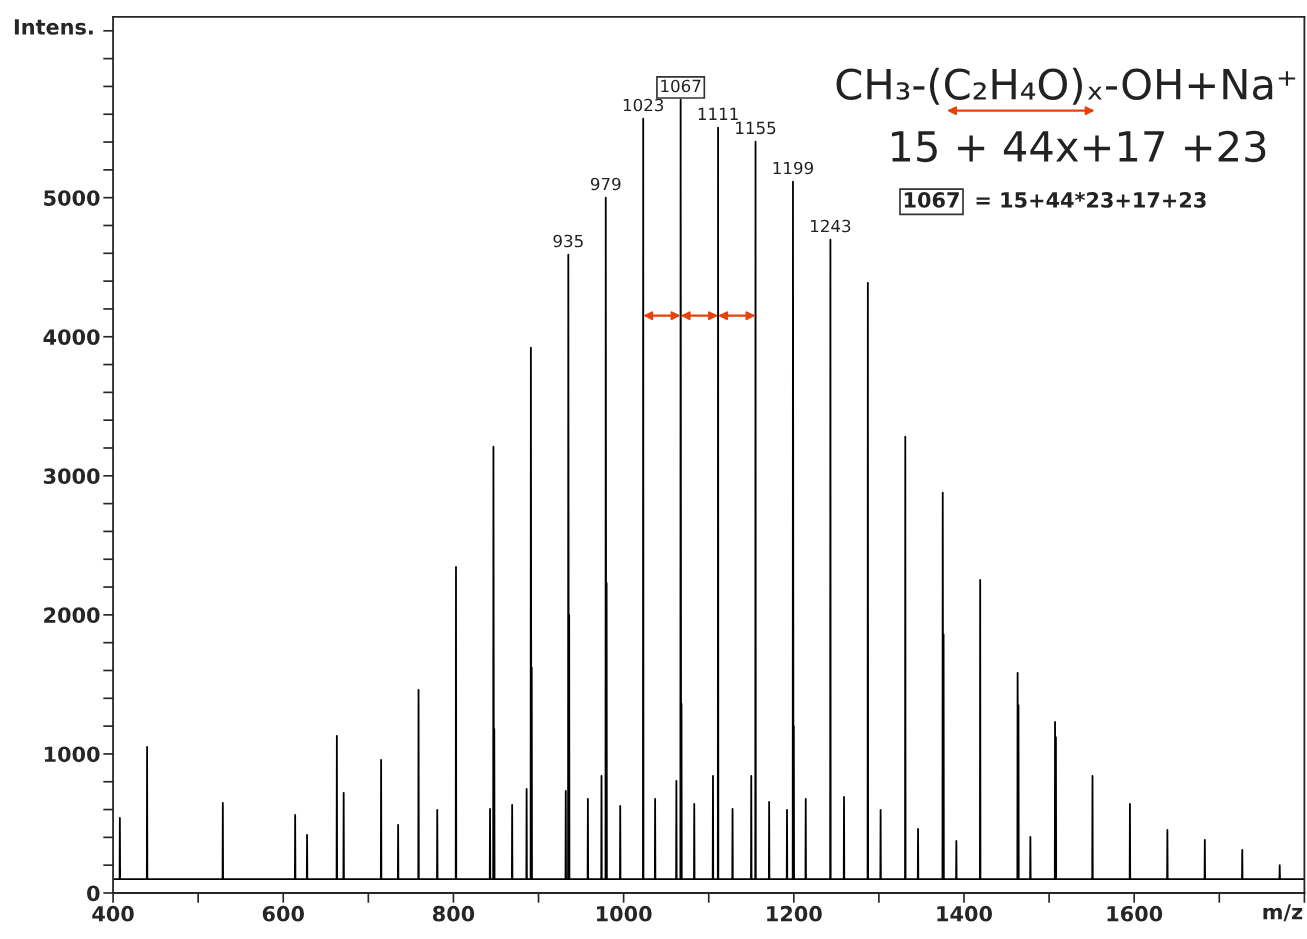 This screenshot has width=1307, height=939. What do you see at coordinates (964, 913) in the screenshot?
I see `x-tick-label: 1400` at bounding box center [964, 913].